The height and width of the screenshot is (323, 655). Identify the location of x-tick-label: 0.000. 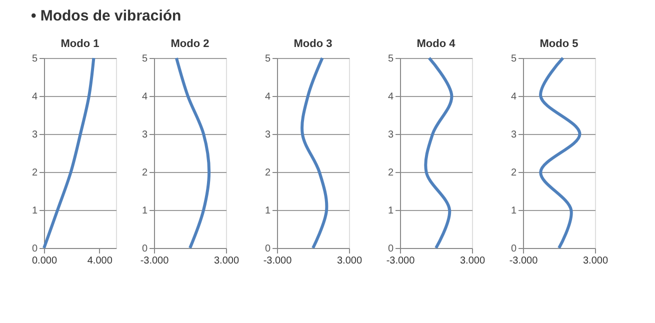
(45, 261).